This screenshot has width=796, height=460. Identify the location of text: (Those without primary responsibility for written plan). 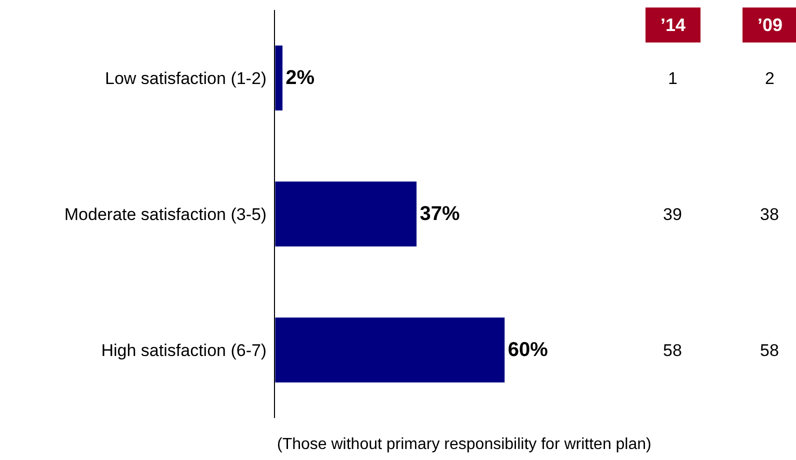
(464, 444).